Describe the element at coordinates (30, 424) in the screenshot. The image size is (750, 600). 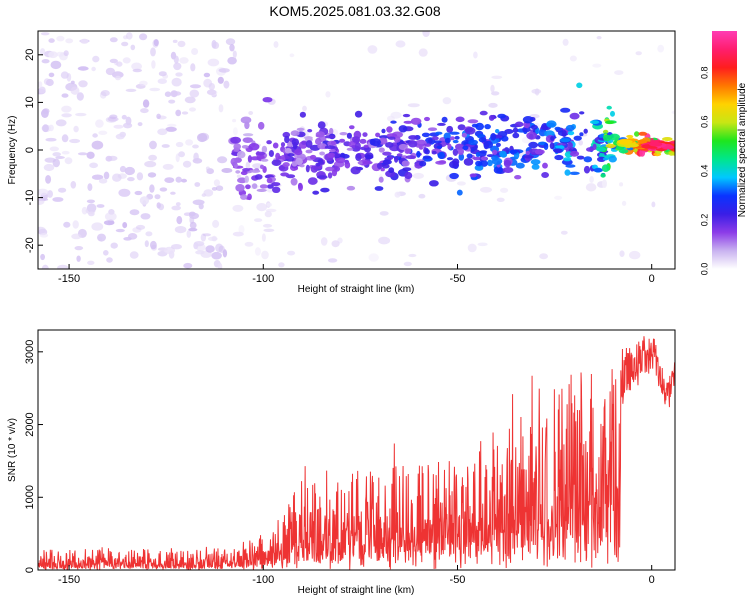
I see `y-tick-label: 2000` at that location.